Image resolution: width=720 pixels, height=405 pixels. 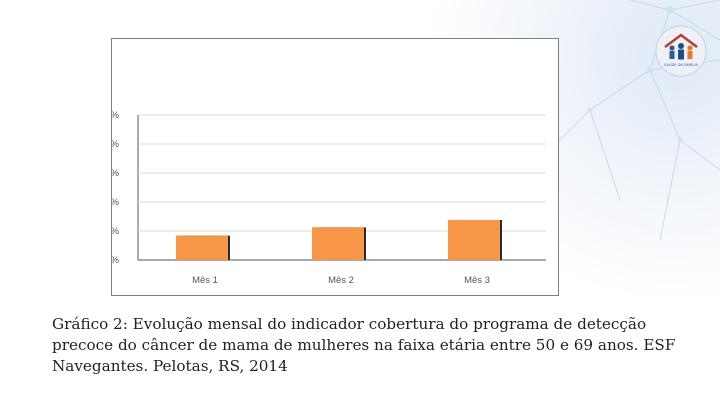 I want to click on y-tick-label: 20,0%, so click(x=116, y=231).